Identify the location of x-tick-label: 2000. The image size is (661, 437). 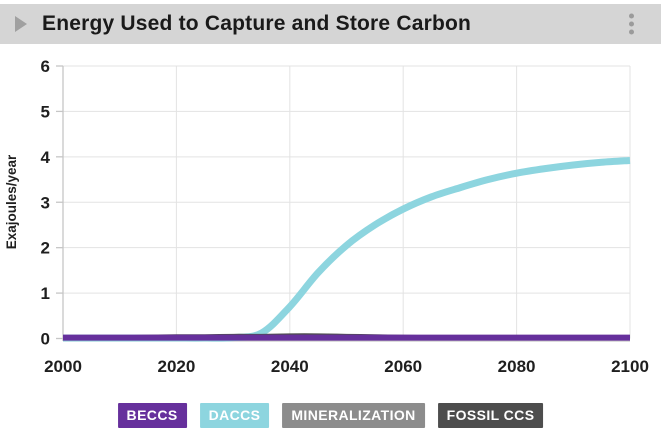
(63, 366).